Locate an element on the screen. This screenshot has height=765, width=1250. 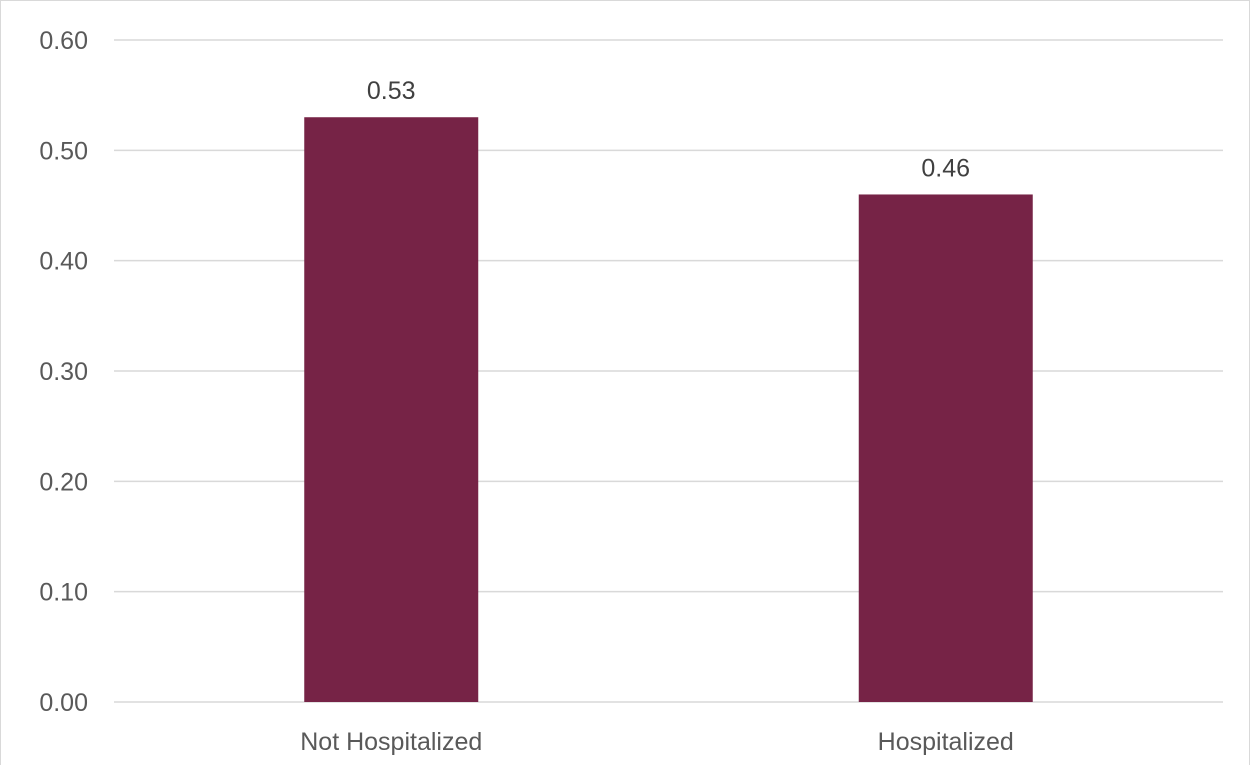
x-tick-label: Hospitalized is located at coordinates (946, 742).